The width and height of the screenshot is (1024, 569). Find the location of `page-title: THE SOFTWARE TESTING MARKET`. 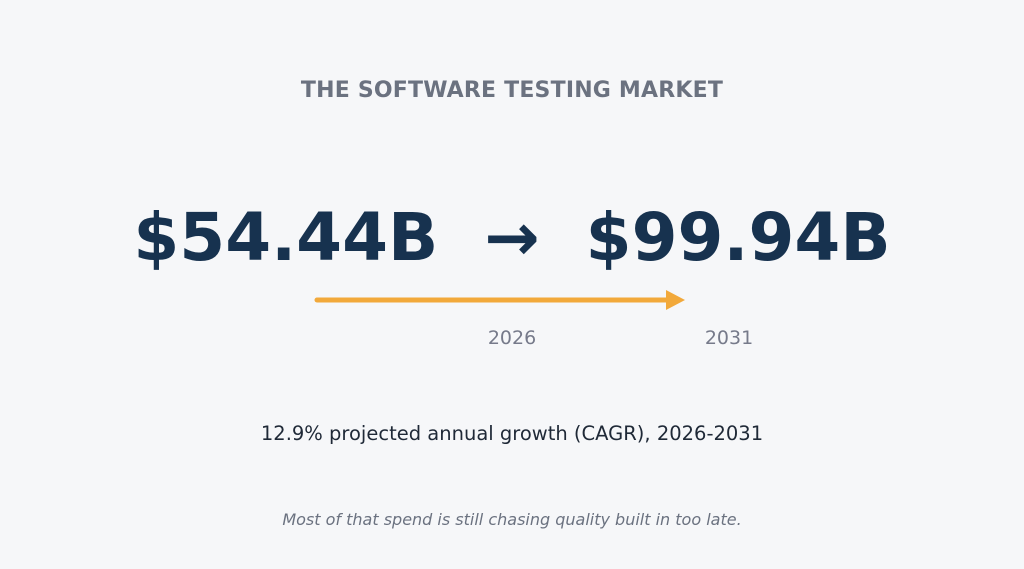

page-title: THE SOFTWARE TESTING MARKET is located at coordinates (512, 90).